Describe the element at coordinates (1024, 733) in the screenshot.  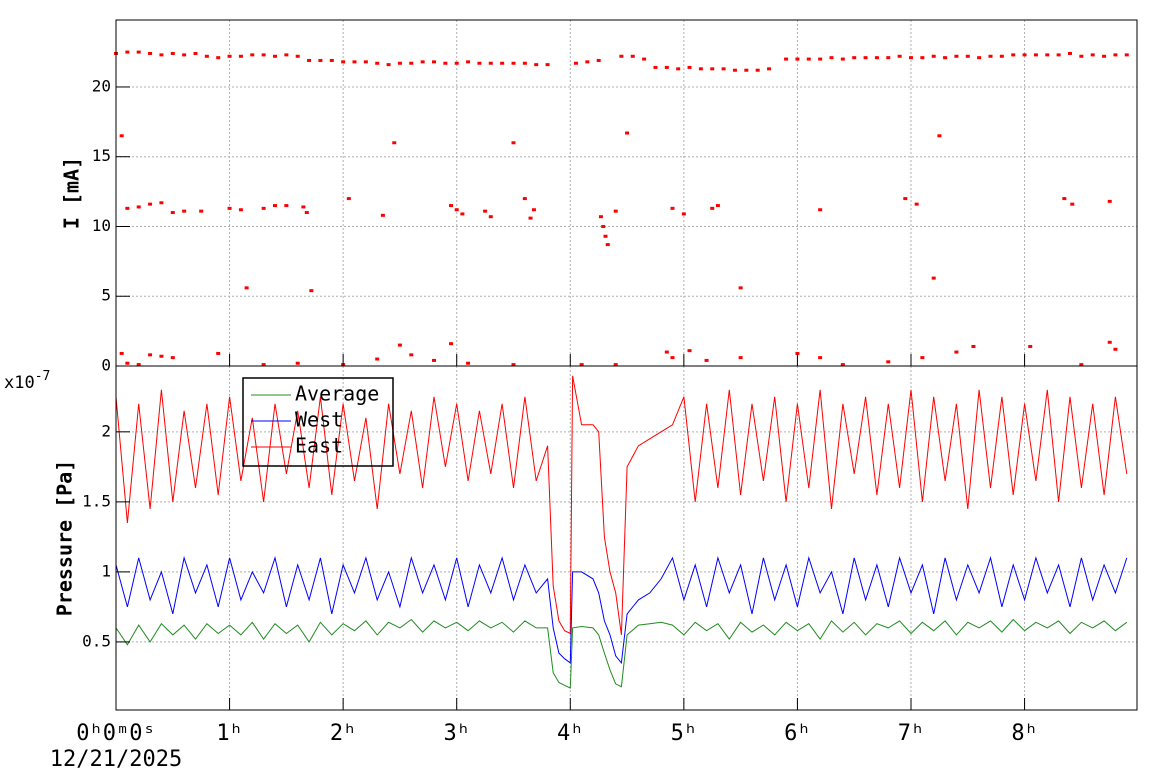
I see `x-tick-label: 8ʰ` at that location.